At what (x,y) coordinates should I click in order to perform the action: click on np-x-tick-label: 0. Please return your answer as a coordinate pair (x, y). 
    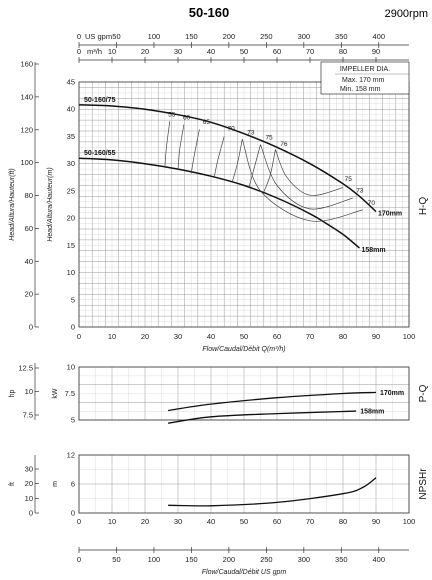
    Looking at the image, I should click on (79, 521).